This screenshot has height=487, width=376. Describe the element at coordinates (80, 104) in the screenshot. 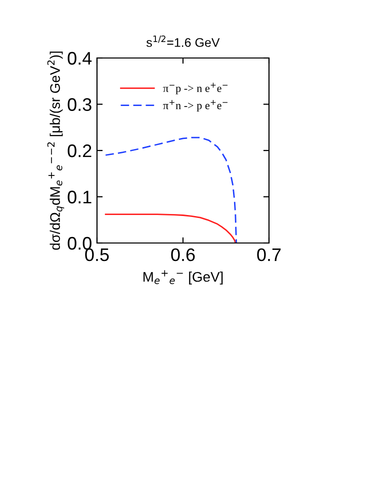

I see `y-tick-label: 0.3` at that location.